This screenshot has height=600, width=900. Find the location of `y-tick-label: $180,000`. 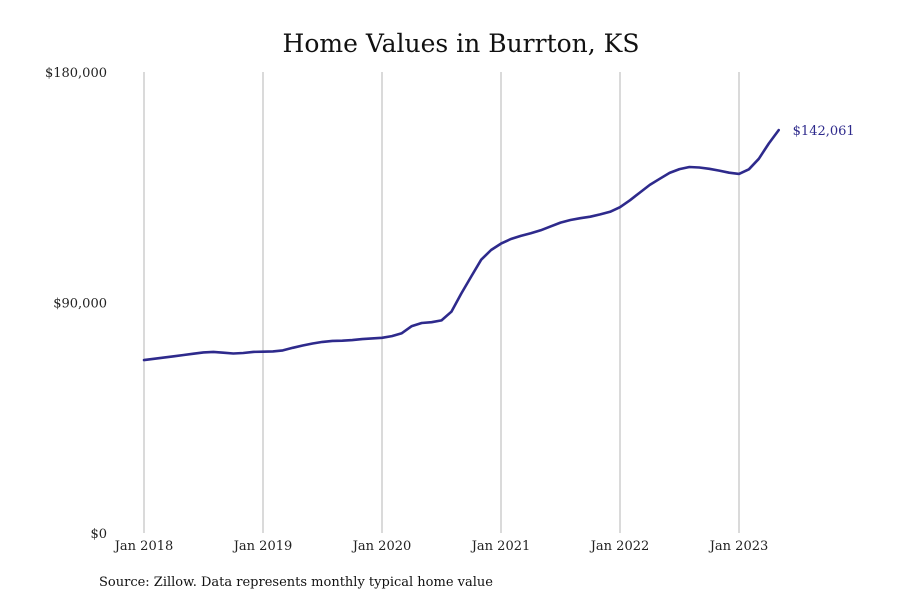

y-tick-label: $180,000 is located at coordinates (76, 73).